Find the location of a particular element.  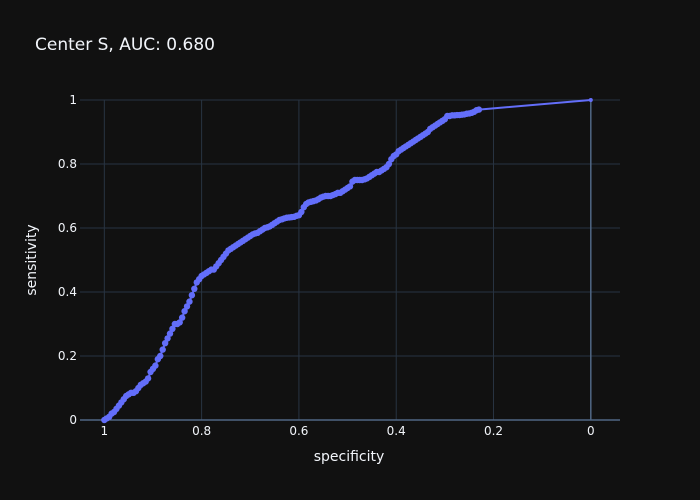

chart-title: Center S, AUC: 0.680 is located at coordinates (125, 45).